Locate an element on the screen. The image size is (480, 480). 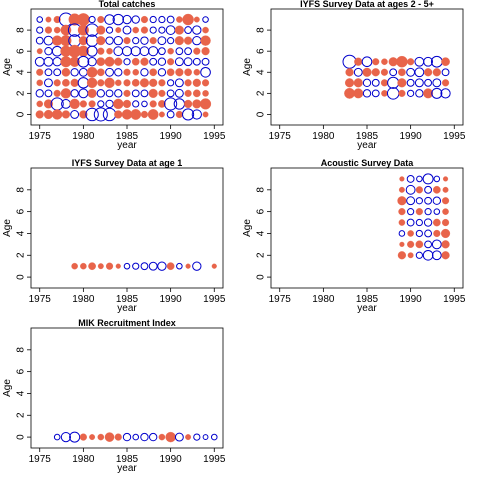
x-tick-label: 1975 is located at coordinates (40, 136).